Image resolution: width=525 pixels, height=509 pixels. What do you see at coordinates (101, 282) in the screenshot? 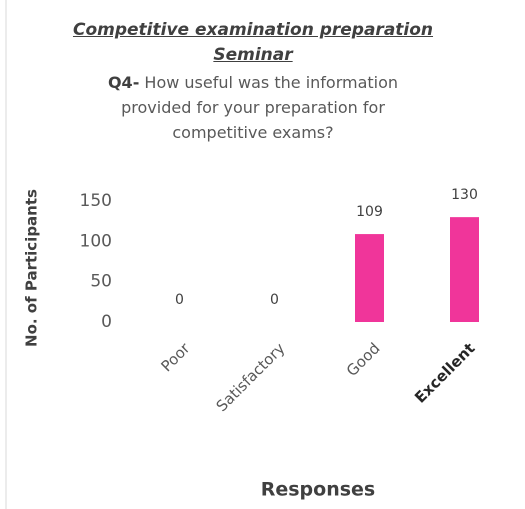
I see `y-tick-label: 50` at bounding box center [101, 282].